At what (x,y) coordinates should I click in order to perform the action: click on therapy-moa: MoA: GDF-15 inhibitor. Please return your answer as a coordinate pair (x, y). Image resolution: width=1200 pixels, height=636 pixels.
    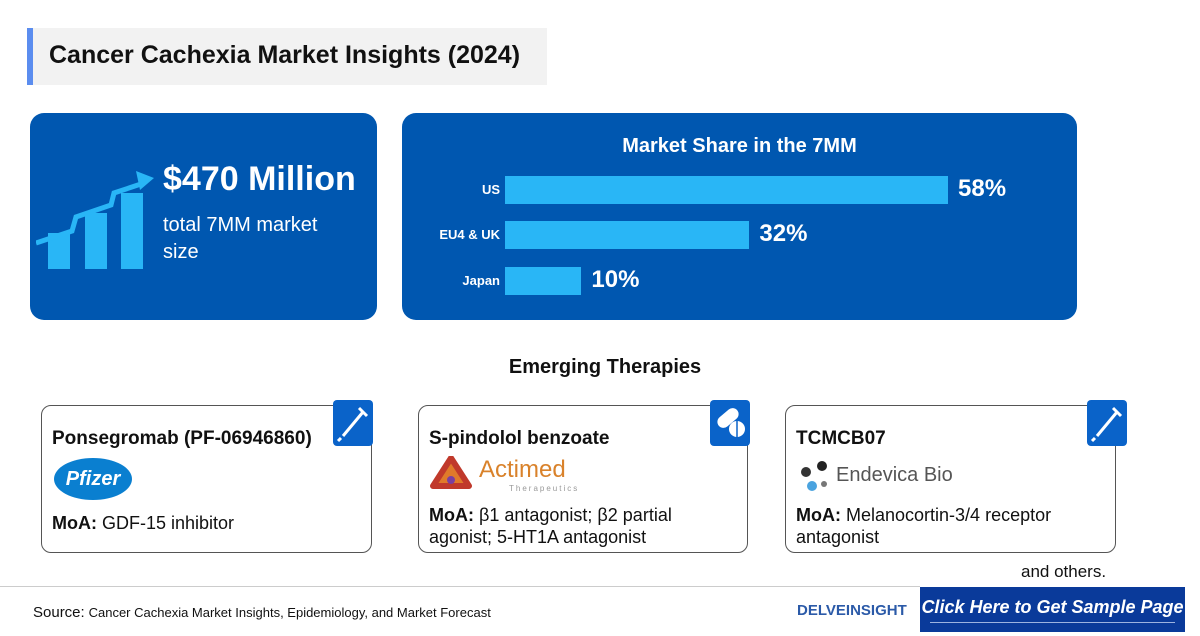
    Looking at the image, I should click on (143, 523).